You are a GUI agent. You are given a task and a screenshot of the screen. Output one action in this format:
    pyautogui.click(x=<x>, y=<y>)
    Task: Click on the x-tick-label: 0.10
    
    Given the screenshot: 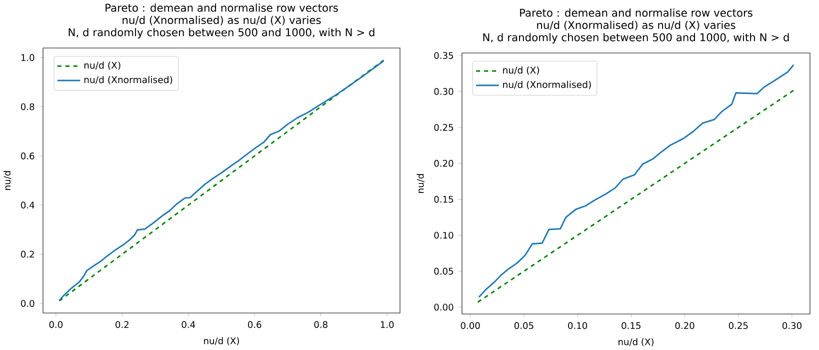 What is the action you would take?
    pyautogui.click(x=578, y=326)
    